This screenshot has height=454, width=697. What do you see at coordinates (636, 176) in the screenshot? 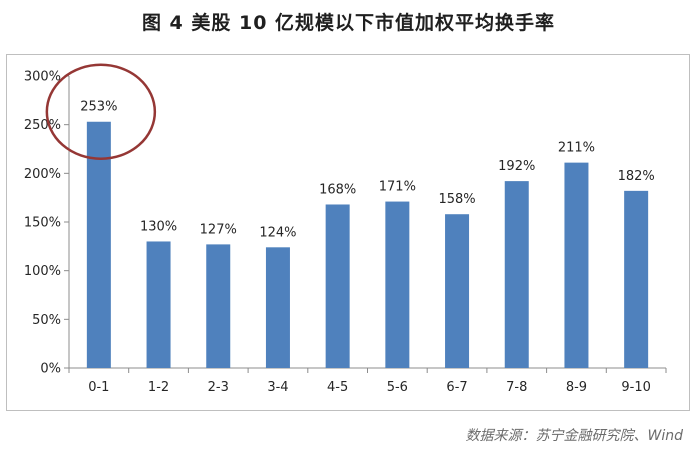
I see `data-label: 182%` at bounding box center [636, 176].